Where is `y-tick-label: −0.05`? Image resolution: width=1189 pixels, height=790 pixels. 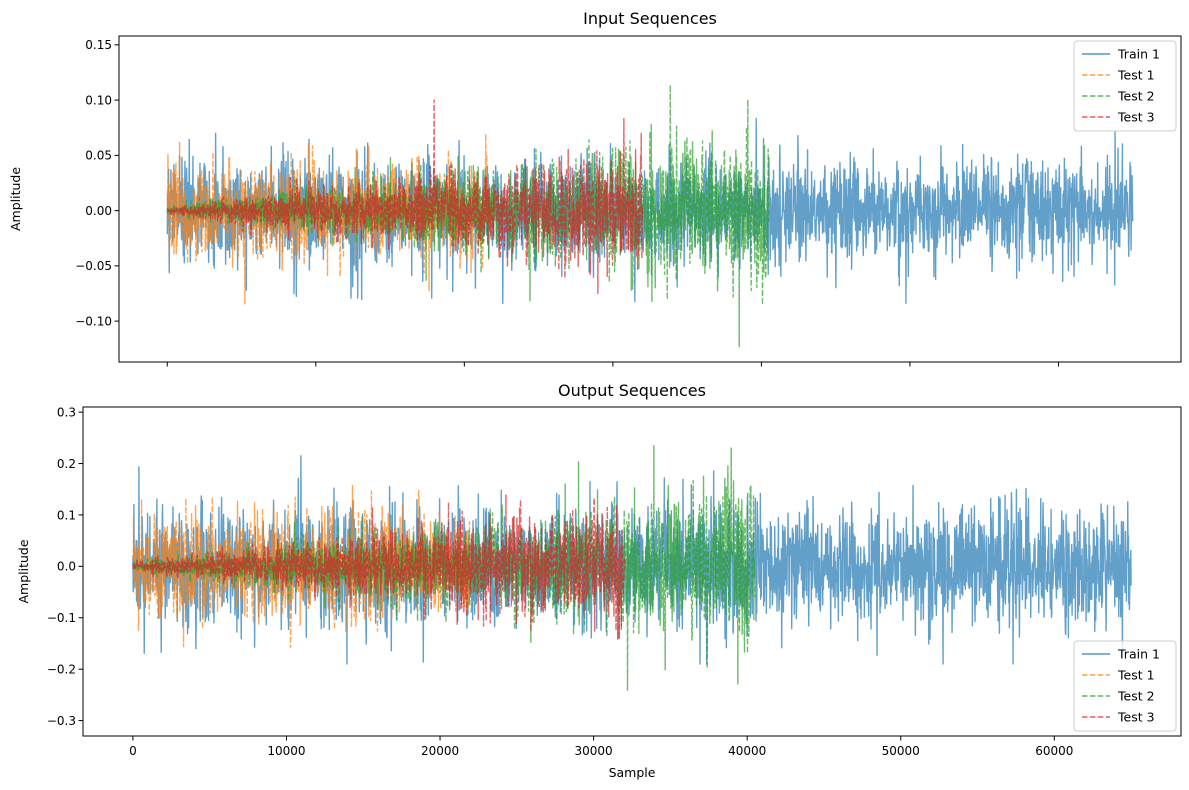 y-tick-label: −0.05 is located at coordinates (93, 266).